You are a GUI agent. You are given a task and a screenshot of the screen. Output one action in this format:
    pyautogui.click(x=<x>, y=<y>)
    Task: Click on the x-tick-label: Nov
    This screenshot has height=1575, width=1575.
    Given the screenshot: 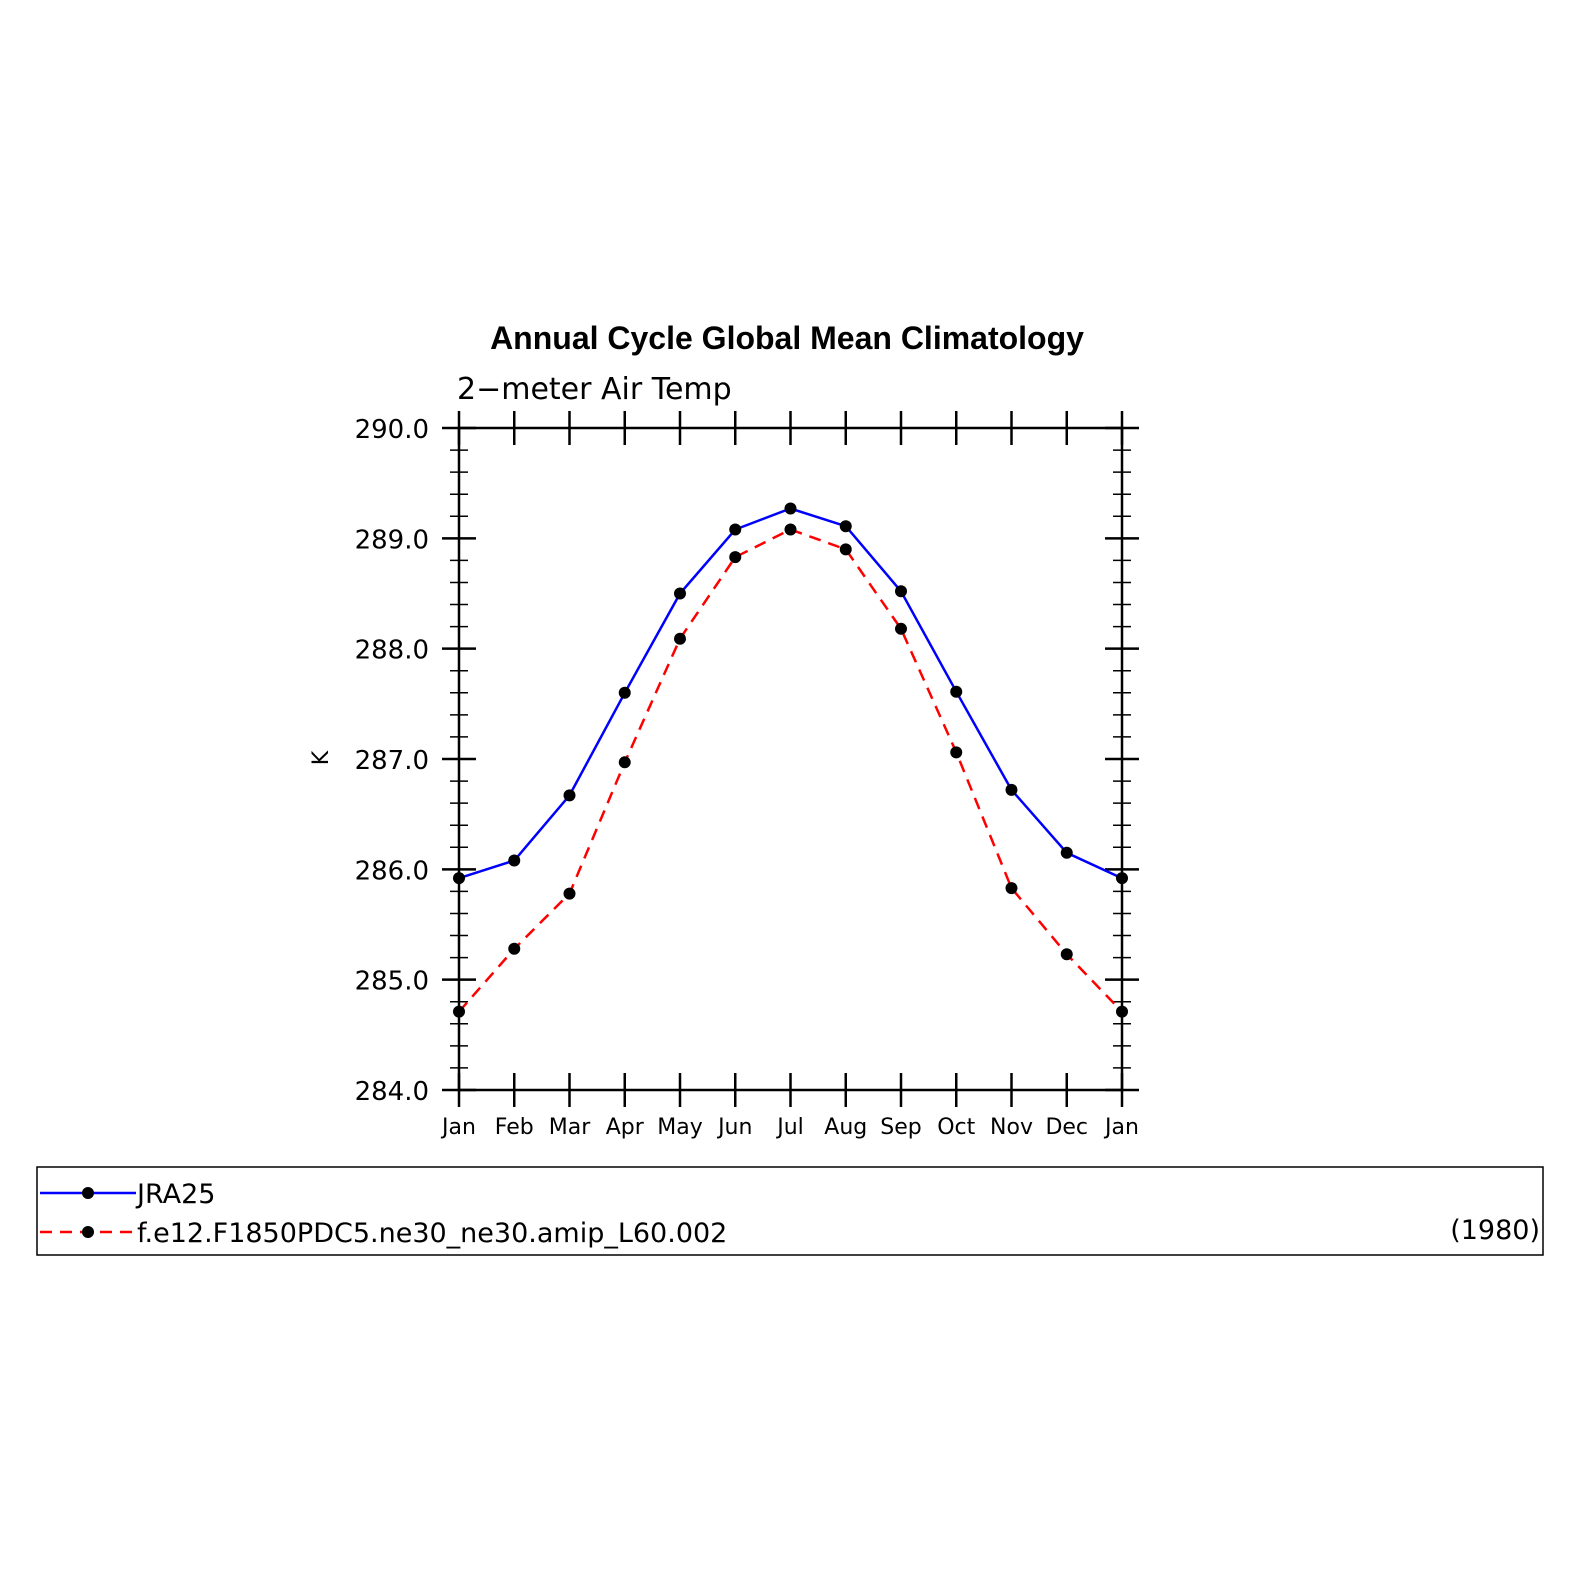 What is the action you would take?
    pyautogui.click(x=1011, y=1127)
    